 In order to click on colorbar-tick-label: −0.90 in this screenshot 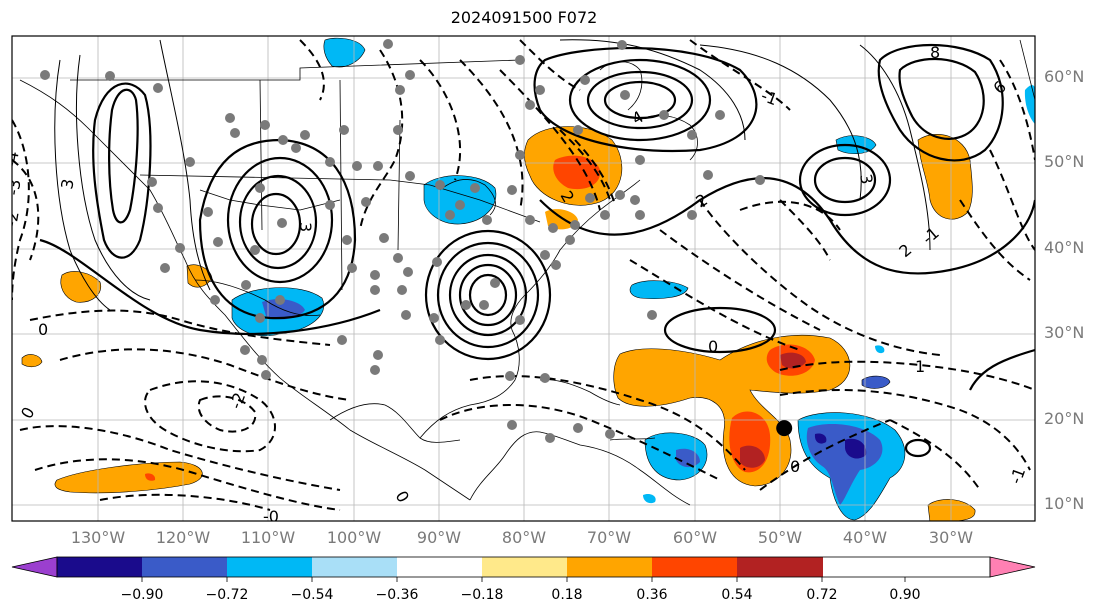, I will do `click(142, 595)`.